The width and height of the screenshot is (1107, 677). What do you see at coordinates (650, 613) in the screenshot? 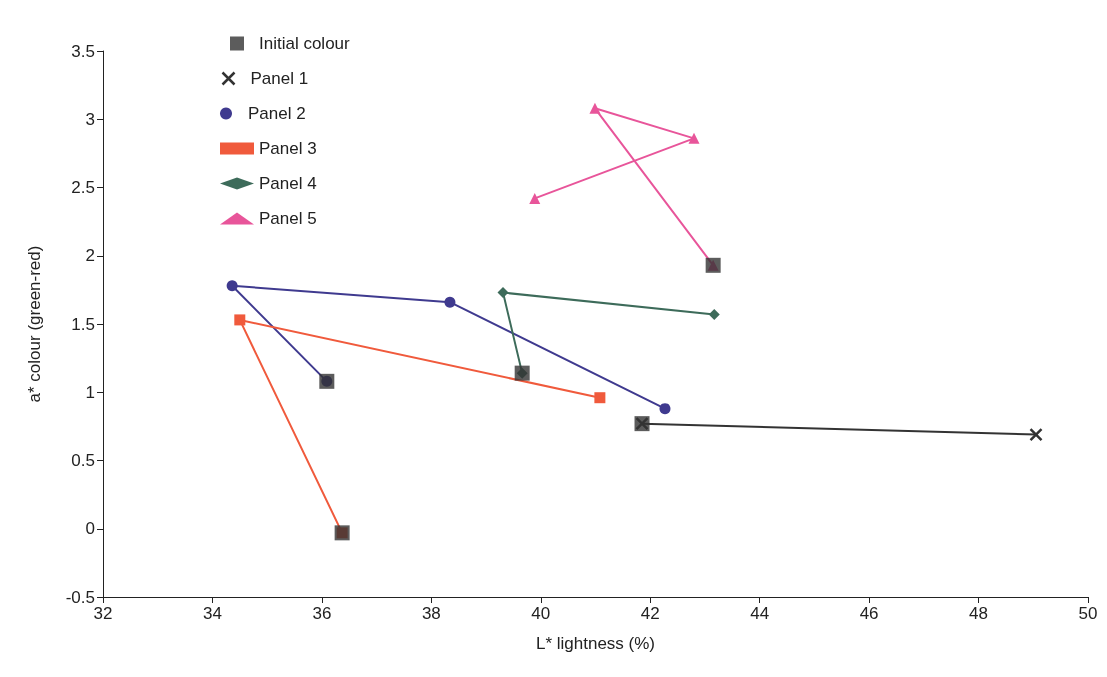
I see `x-tick-label: 42` at bounding box center [650, 613].